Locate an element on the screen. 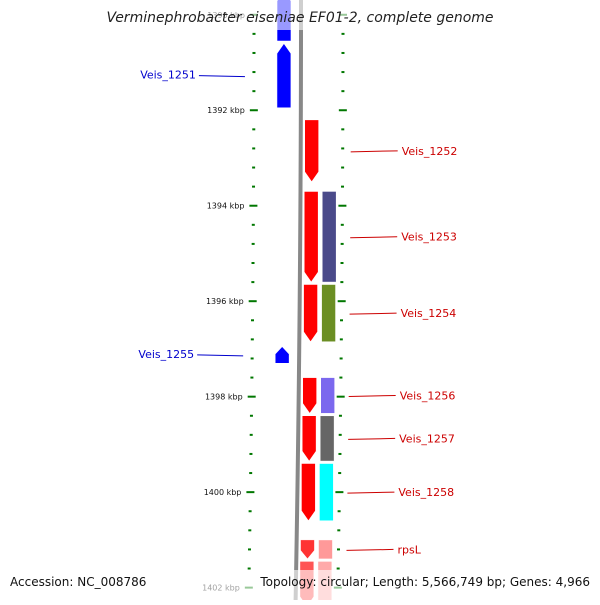  gene-label: rpsL is located at coordinates (409, 549).